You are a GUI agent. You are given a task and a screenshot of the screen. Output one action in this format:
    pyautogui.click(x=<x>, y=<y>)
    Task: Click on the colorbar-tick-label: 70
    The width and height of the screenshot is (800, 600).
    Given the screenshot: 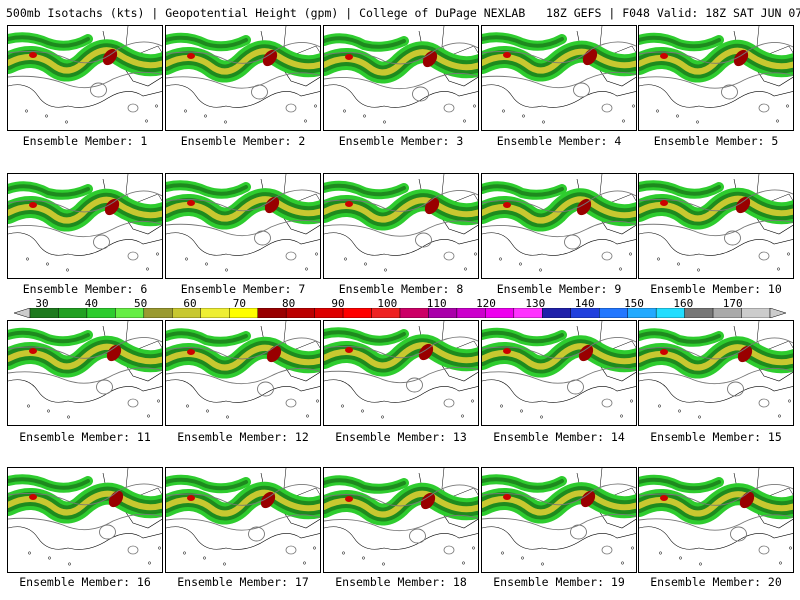 What is the action you would take?
    pyautogui.click(x=239, y=303)
    